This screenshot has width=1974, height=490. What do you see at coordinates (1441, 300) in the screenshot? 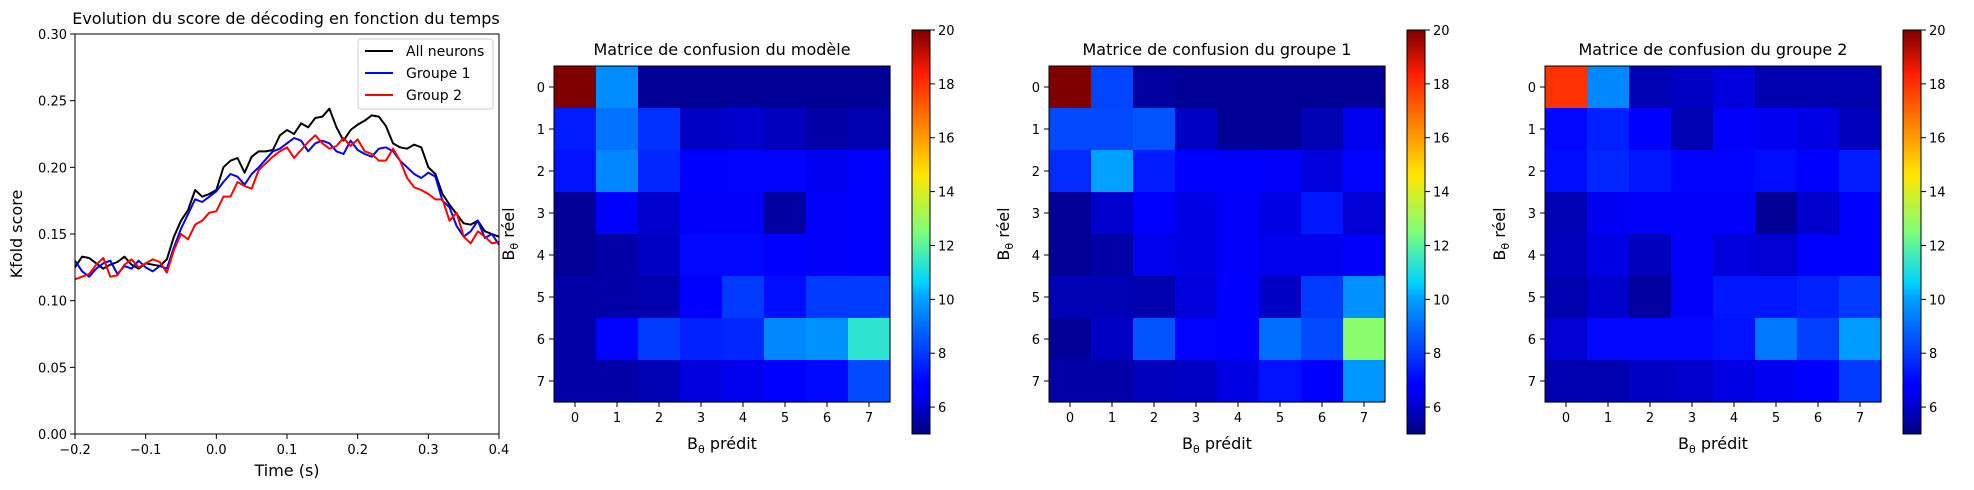
I see `colorbar-tick-label: 10` at bounding box center [1441, 300].